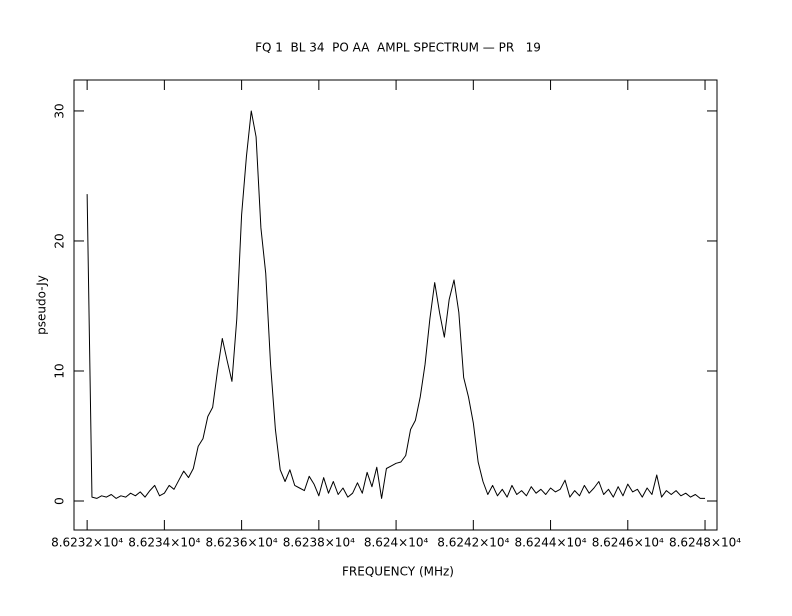  Describe the element at coordinates (60, 370) in the screenshot. I see `y-tick-label: 10` at that location.